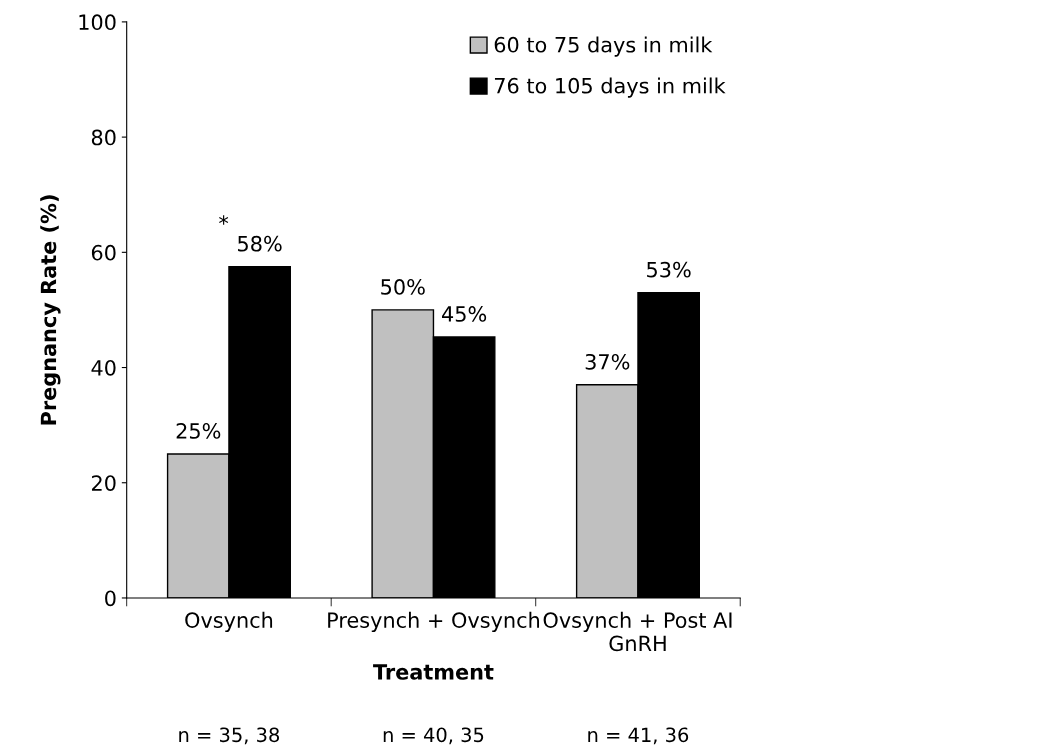  I want to click on data-label: 58%, so click(260, 243).